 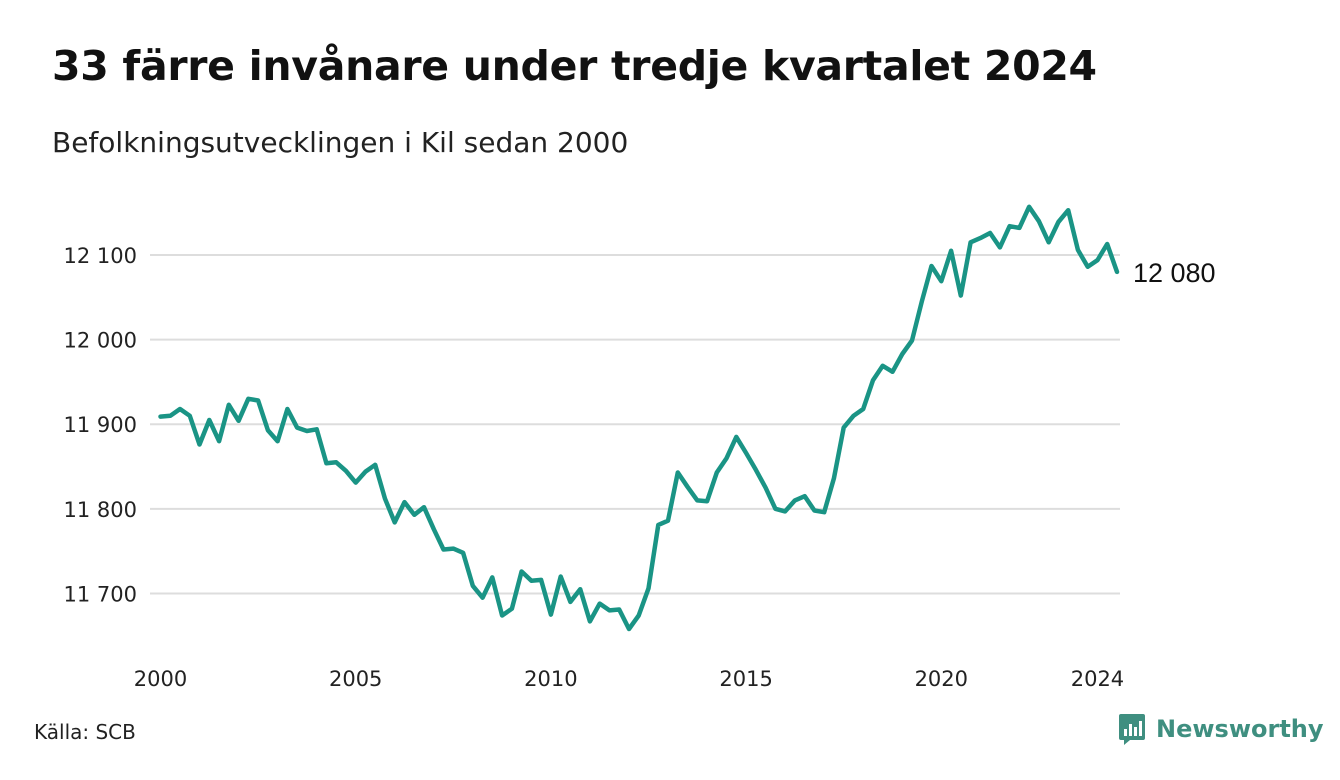 What do you see at coordinates (85, 732) in the screenshot?
I see `source-note: Källa: SCB` at bounding box center [85, 732].